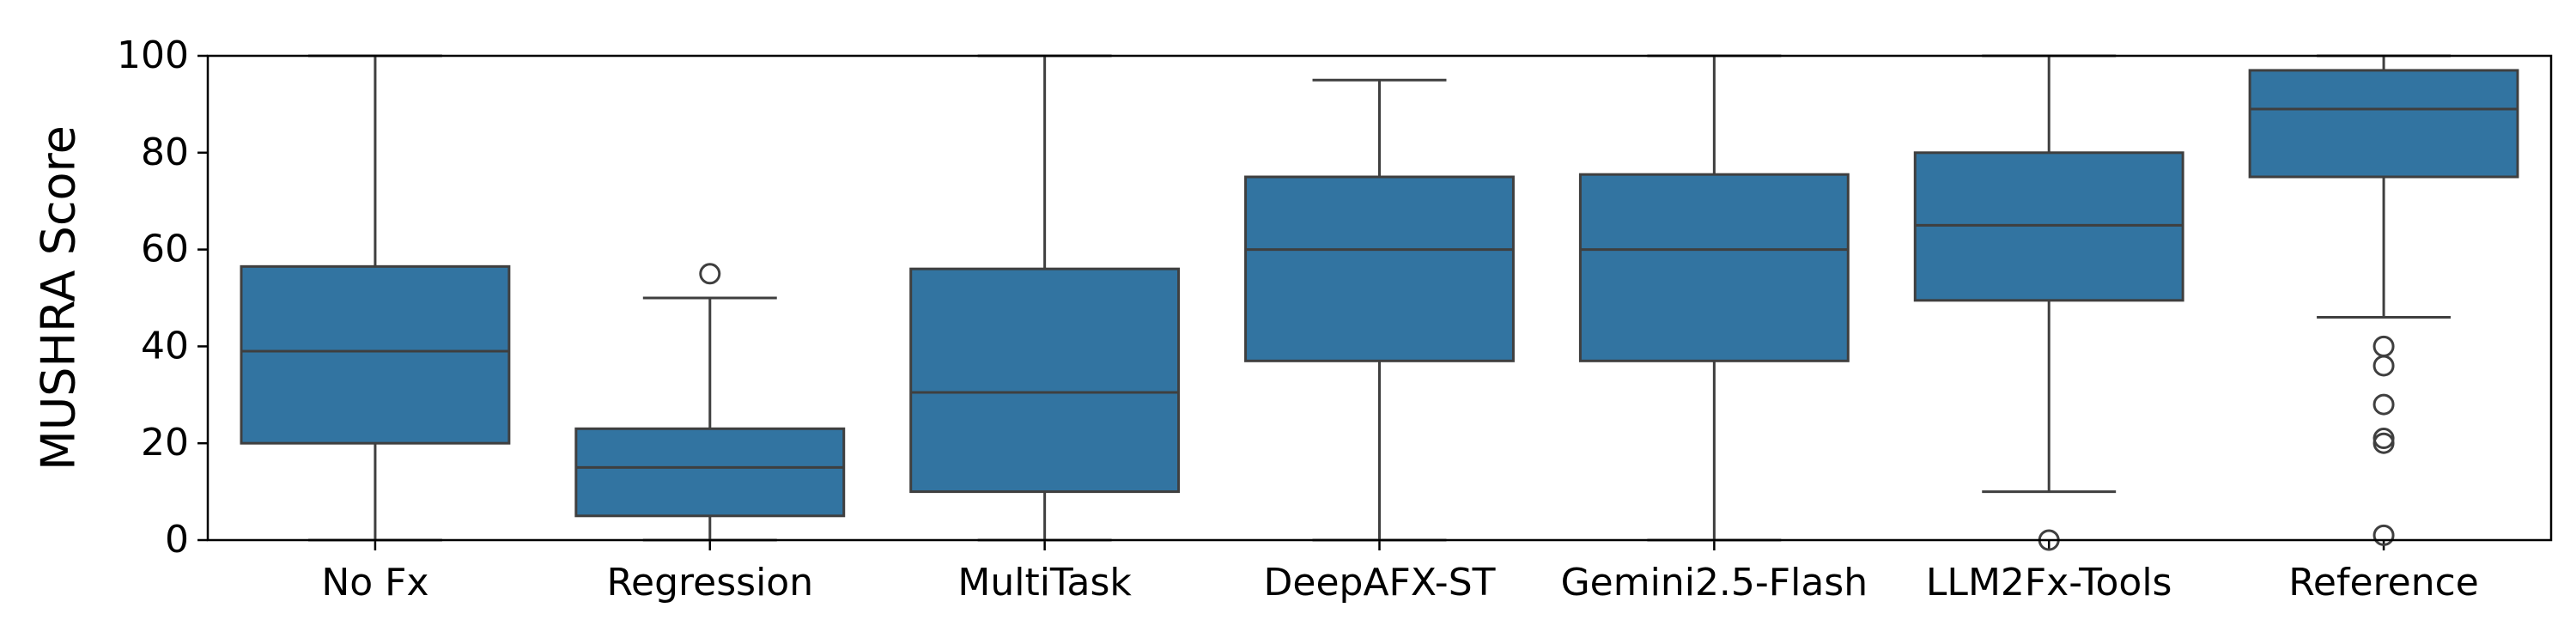  What do you see at coordinates (59, 298) in the screenshot?
I see `y-axis-label: MUSHRA Score` at bounding box center [59, 298].